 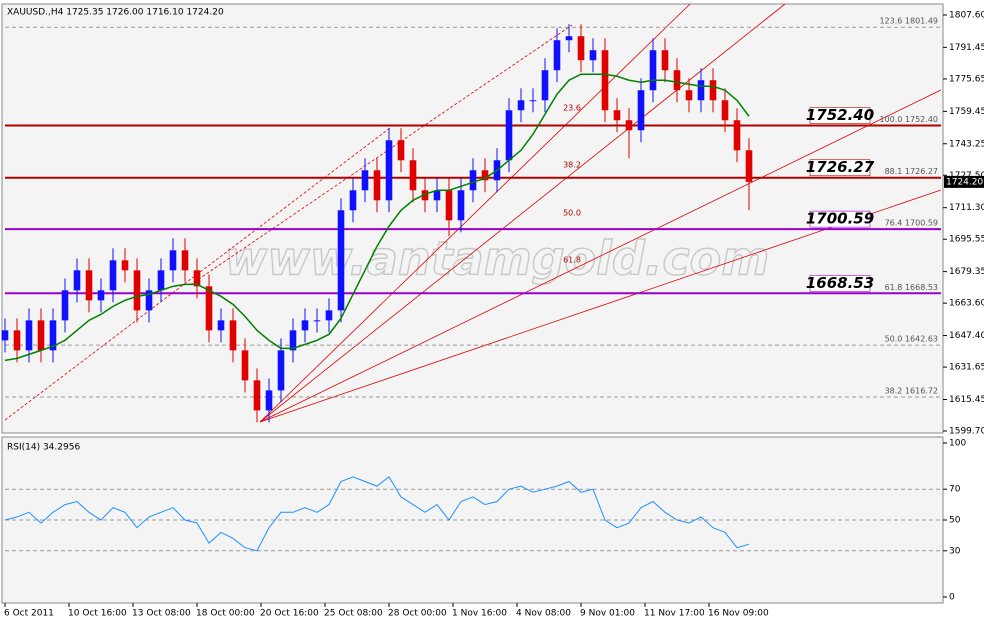 What do you see at coordinates (966, 16) in the screenshot?
I see `y-tick-label: 1807.60` at bounding box center [966, 16].